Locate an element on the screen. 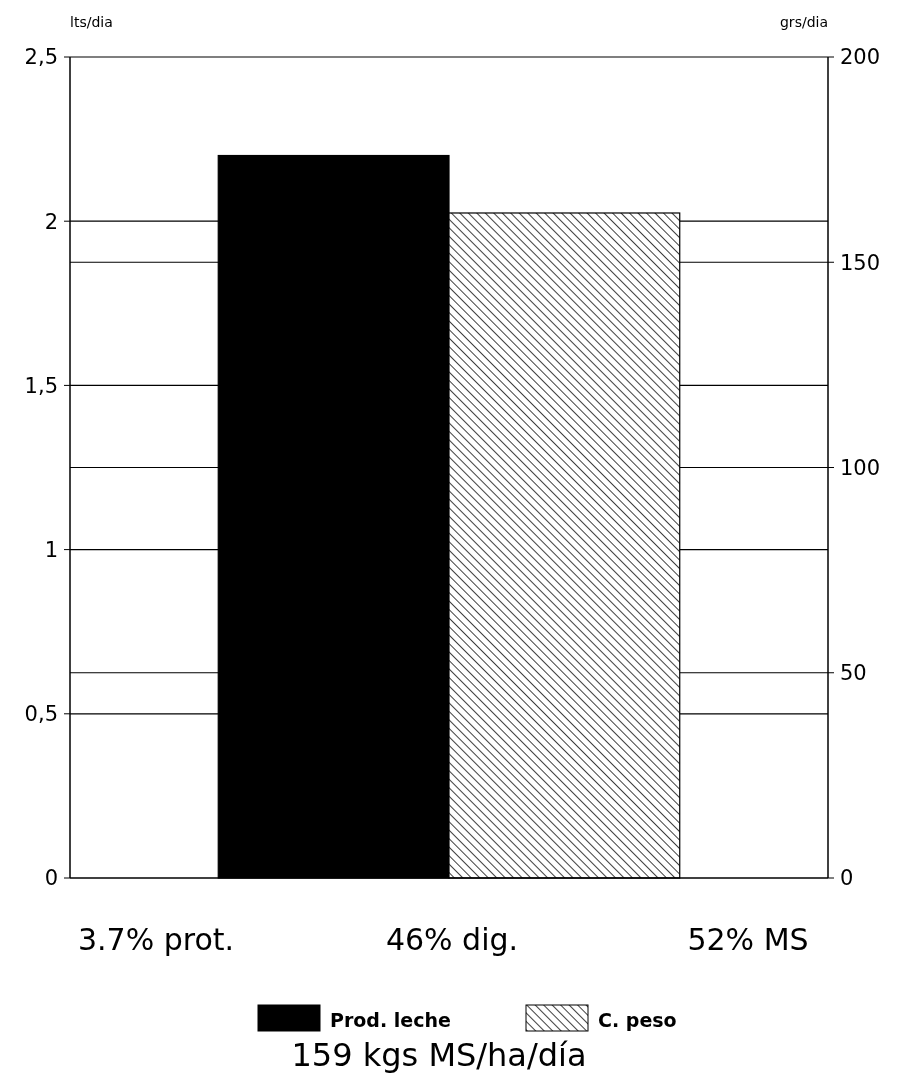 This screenshot has width=904, height=1087. y2-axis-title: grs/dia is located at coordinates (803, 22).